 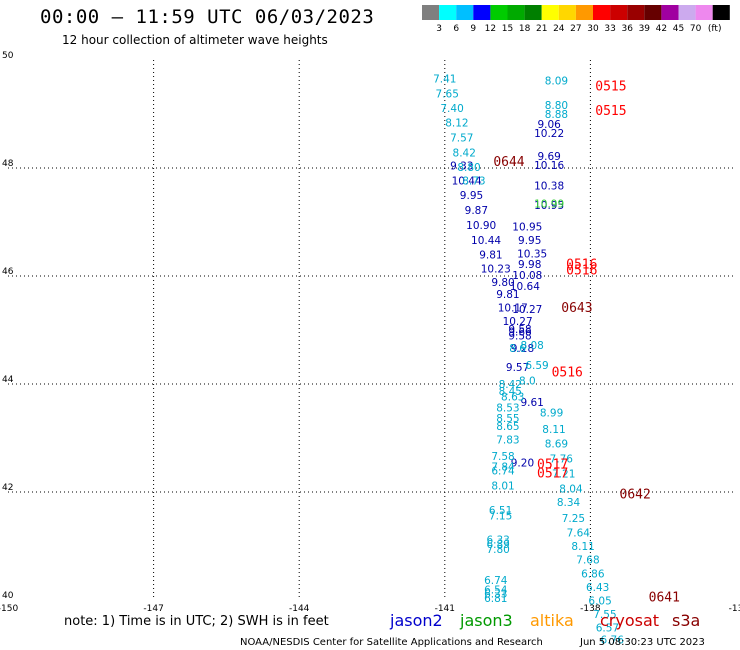 I want to click on data-point-label: 9.66, so click(x=520, y=333).